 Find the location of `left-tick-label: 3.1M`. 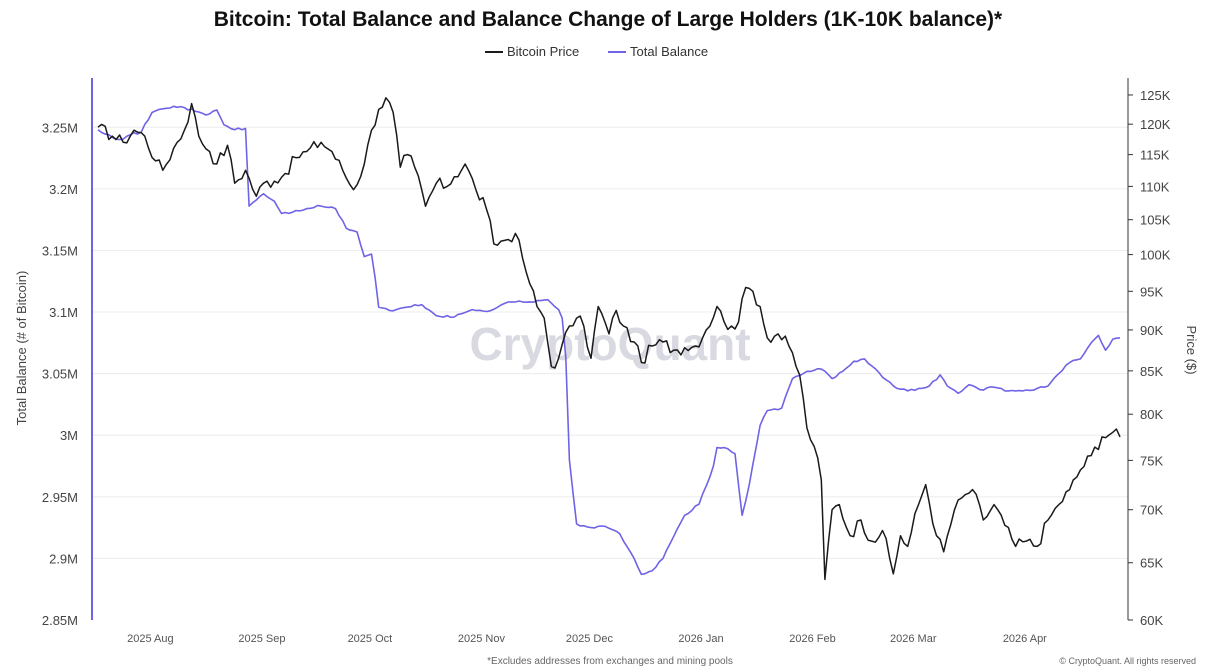

left-tick-label: 3.1M is located at coordinates (63, 312).